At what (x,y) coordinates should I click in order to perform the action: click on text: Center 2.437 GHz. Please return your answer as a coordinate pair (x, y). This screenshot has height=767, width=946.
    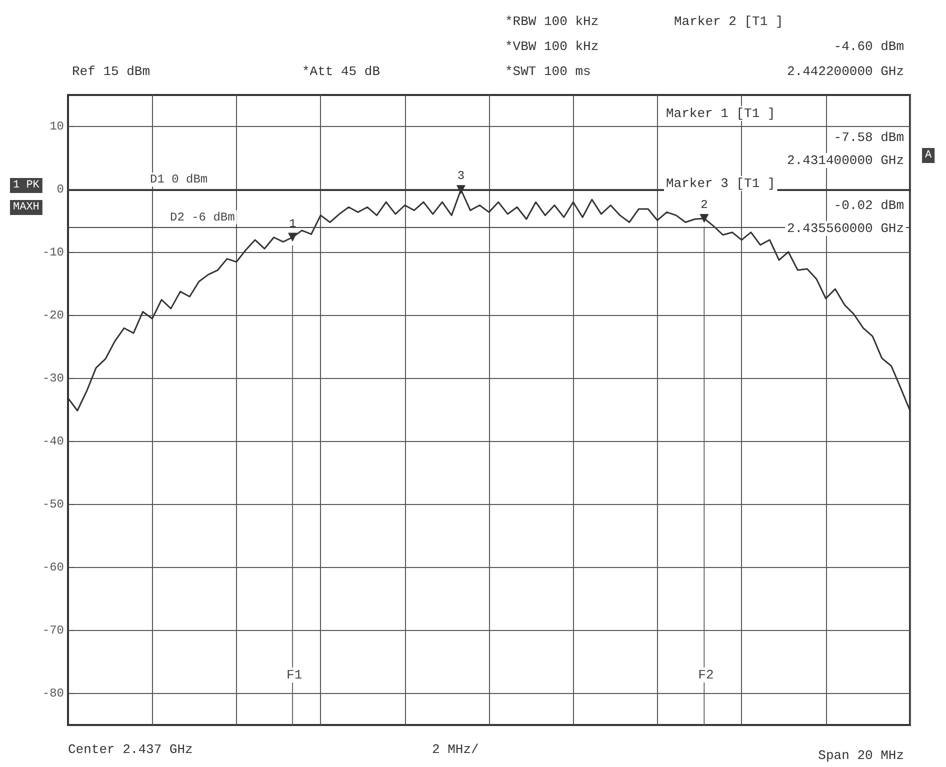
    Looking at the image, I should click on (130, 749).